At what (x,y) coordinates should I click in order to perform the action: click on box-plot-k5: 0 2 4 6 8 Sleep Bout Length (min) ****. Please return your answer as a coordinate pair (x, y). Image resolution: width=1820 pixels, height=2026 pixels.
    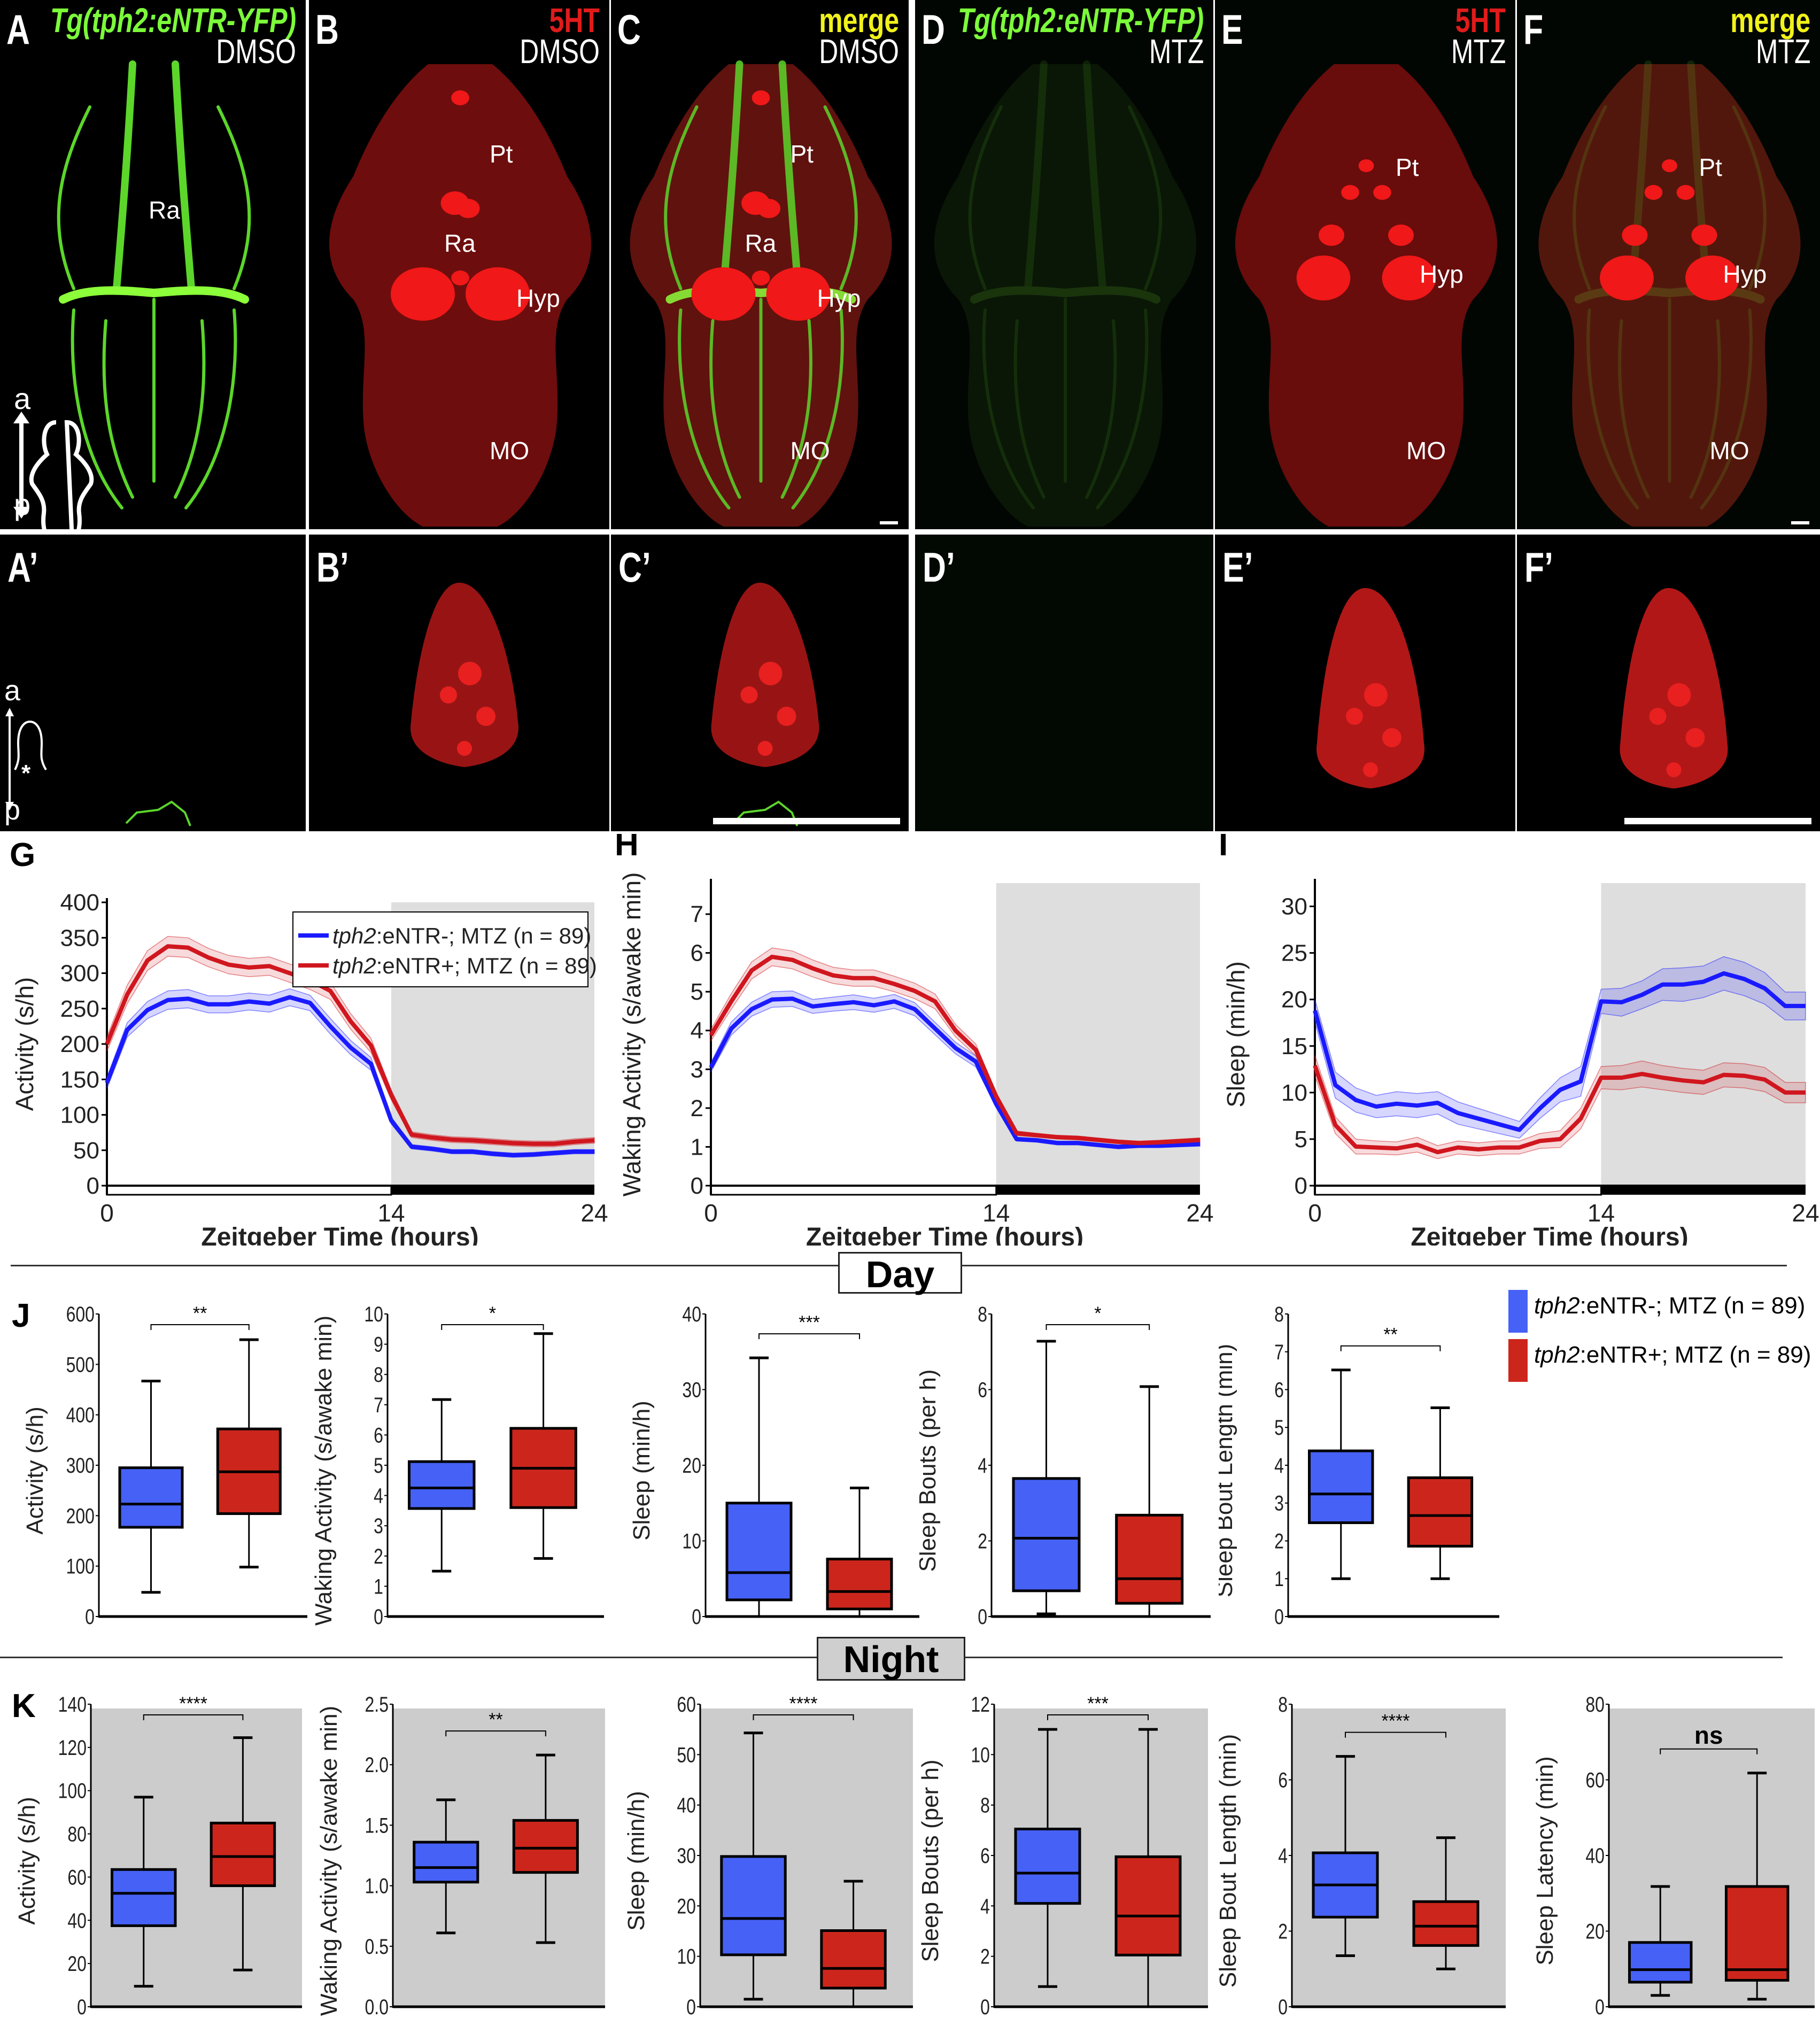
    Looking at the image, I should click on (1362, 1856).